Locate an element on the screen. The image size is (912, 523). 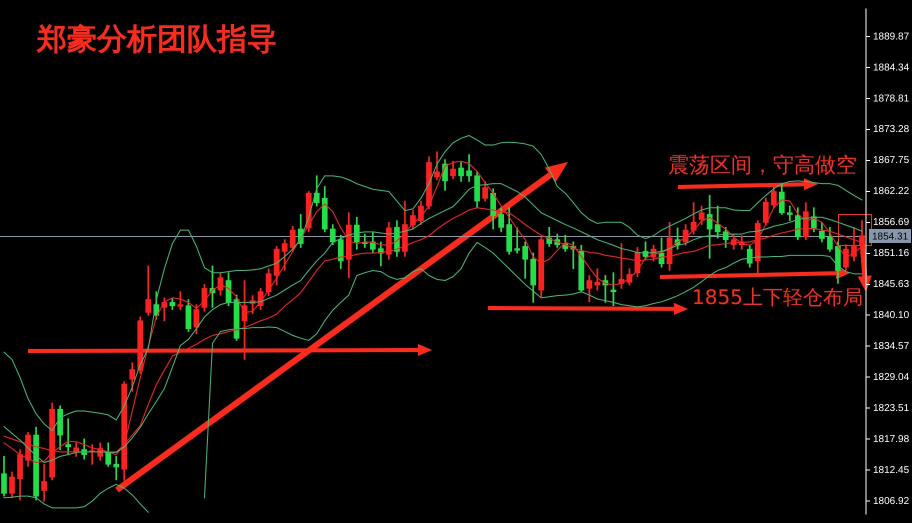
y-tick-label: 1884.34 is located at coordinates (891, 68).